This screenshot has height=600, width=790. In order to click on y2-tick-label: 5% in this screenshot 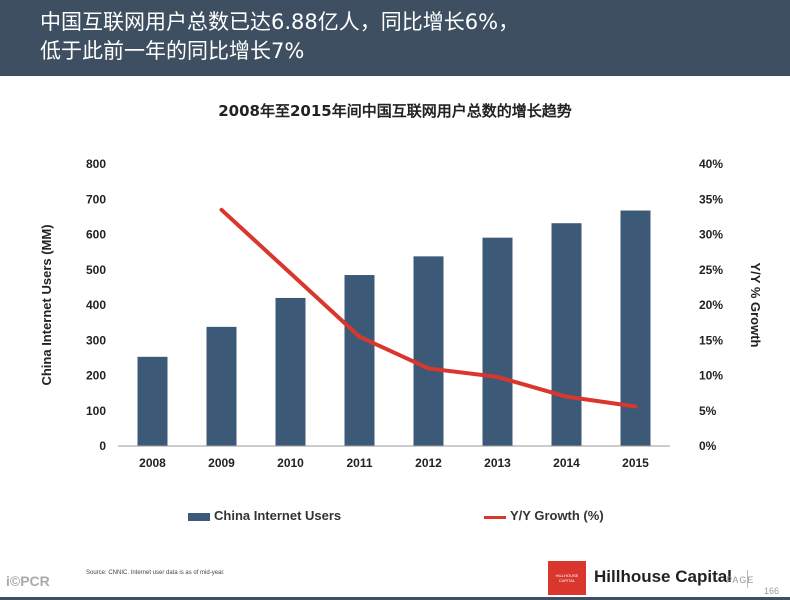, I will do `click(708, 411)`.